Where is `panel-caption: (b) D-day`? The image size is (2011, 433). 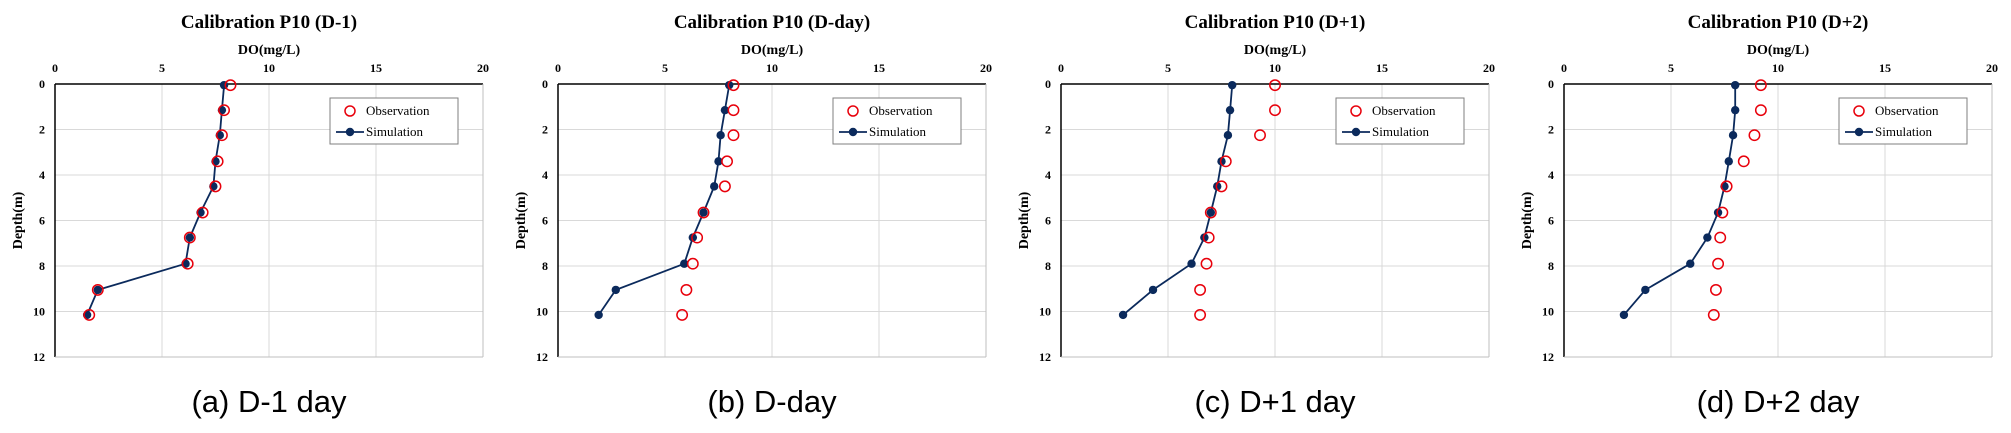
panel-caption: (b) D-day is located at coordinates (772, 401).